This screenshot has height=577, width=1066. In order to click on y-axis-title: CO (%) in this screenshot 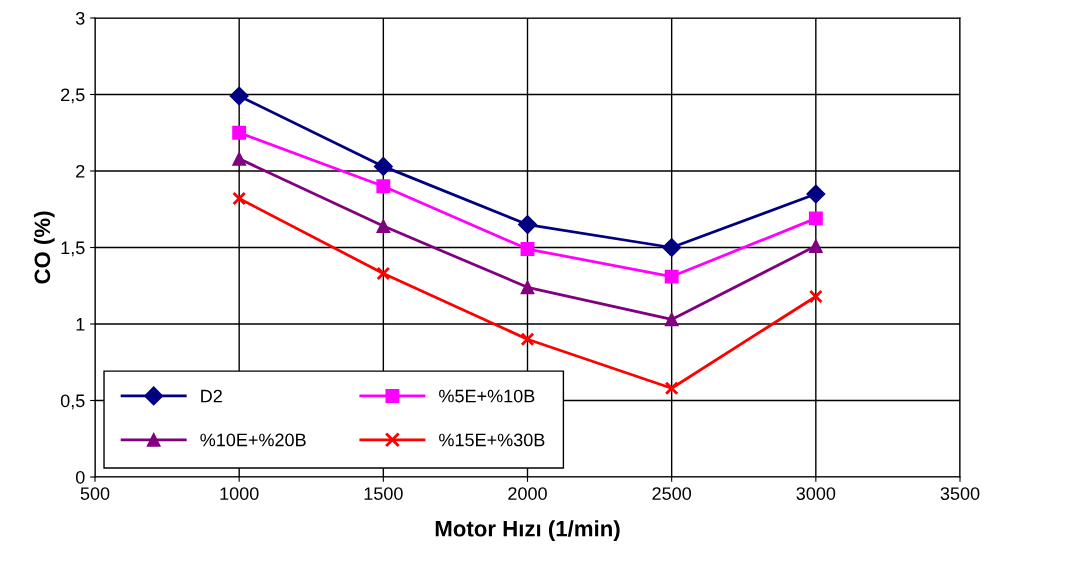, I will do `click(44, 247)`.